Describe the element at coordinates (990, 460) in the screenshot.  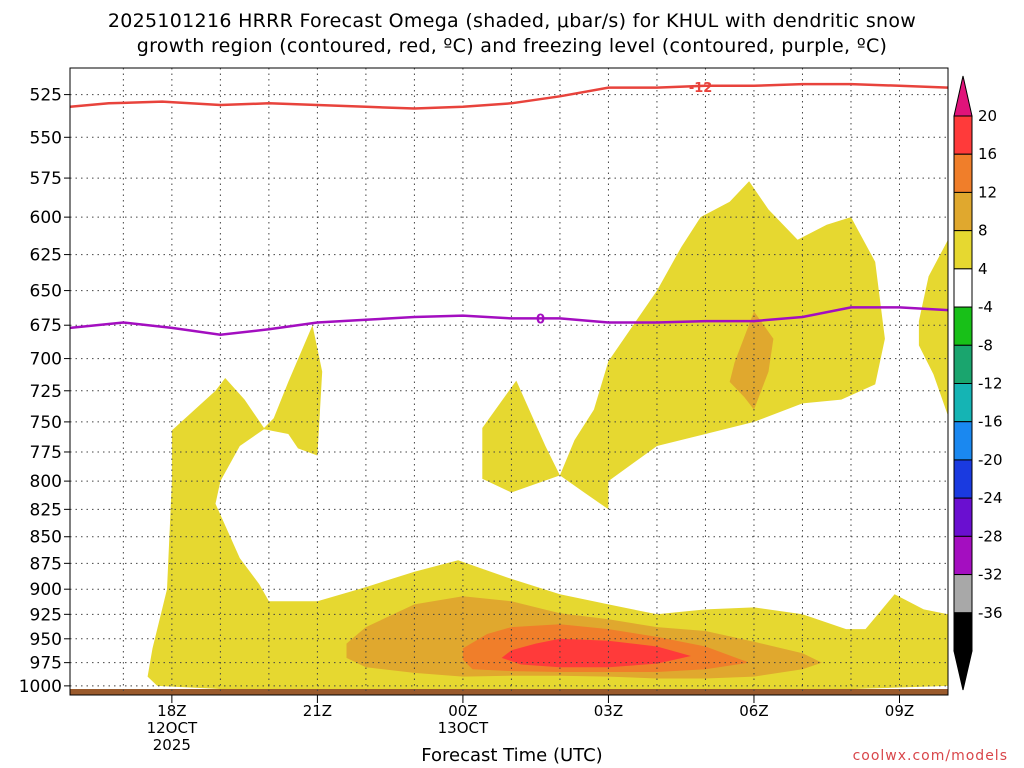
I see `colorbar-label-9: -20` at that location.